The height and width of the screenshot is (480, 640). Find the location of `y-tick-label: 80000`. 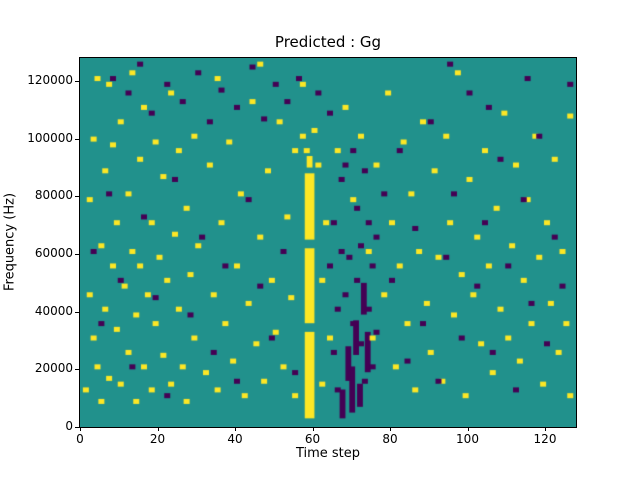

y-tick-label: 80000 is located at coordinates (53, 195).